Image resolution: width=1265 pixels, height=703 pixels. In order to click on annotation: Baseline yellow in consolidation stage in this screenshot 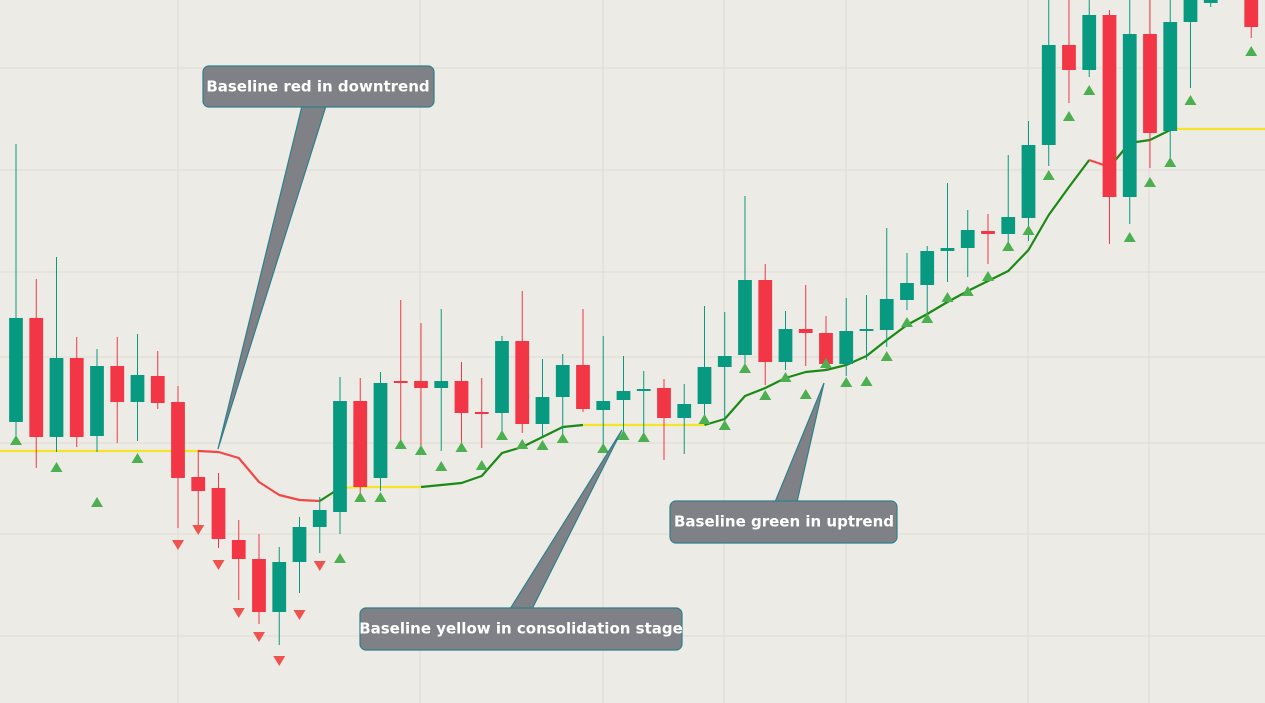, I will do `click(521, 540)`.